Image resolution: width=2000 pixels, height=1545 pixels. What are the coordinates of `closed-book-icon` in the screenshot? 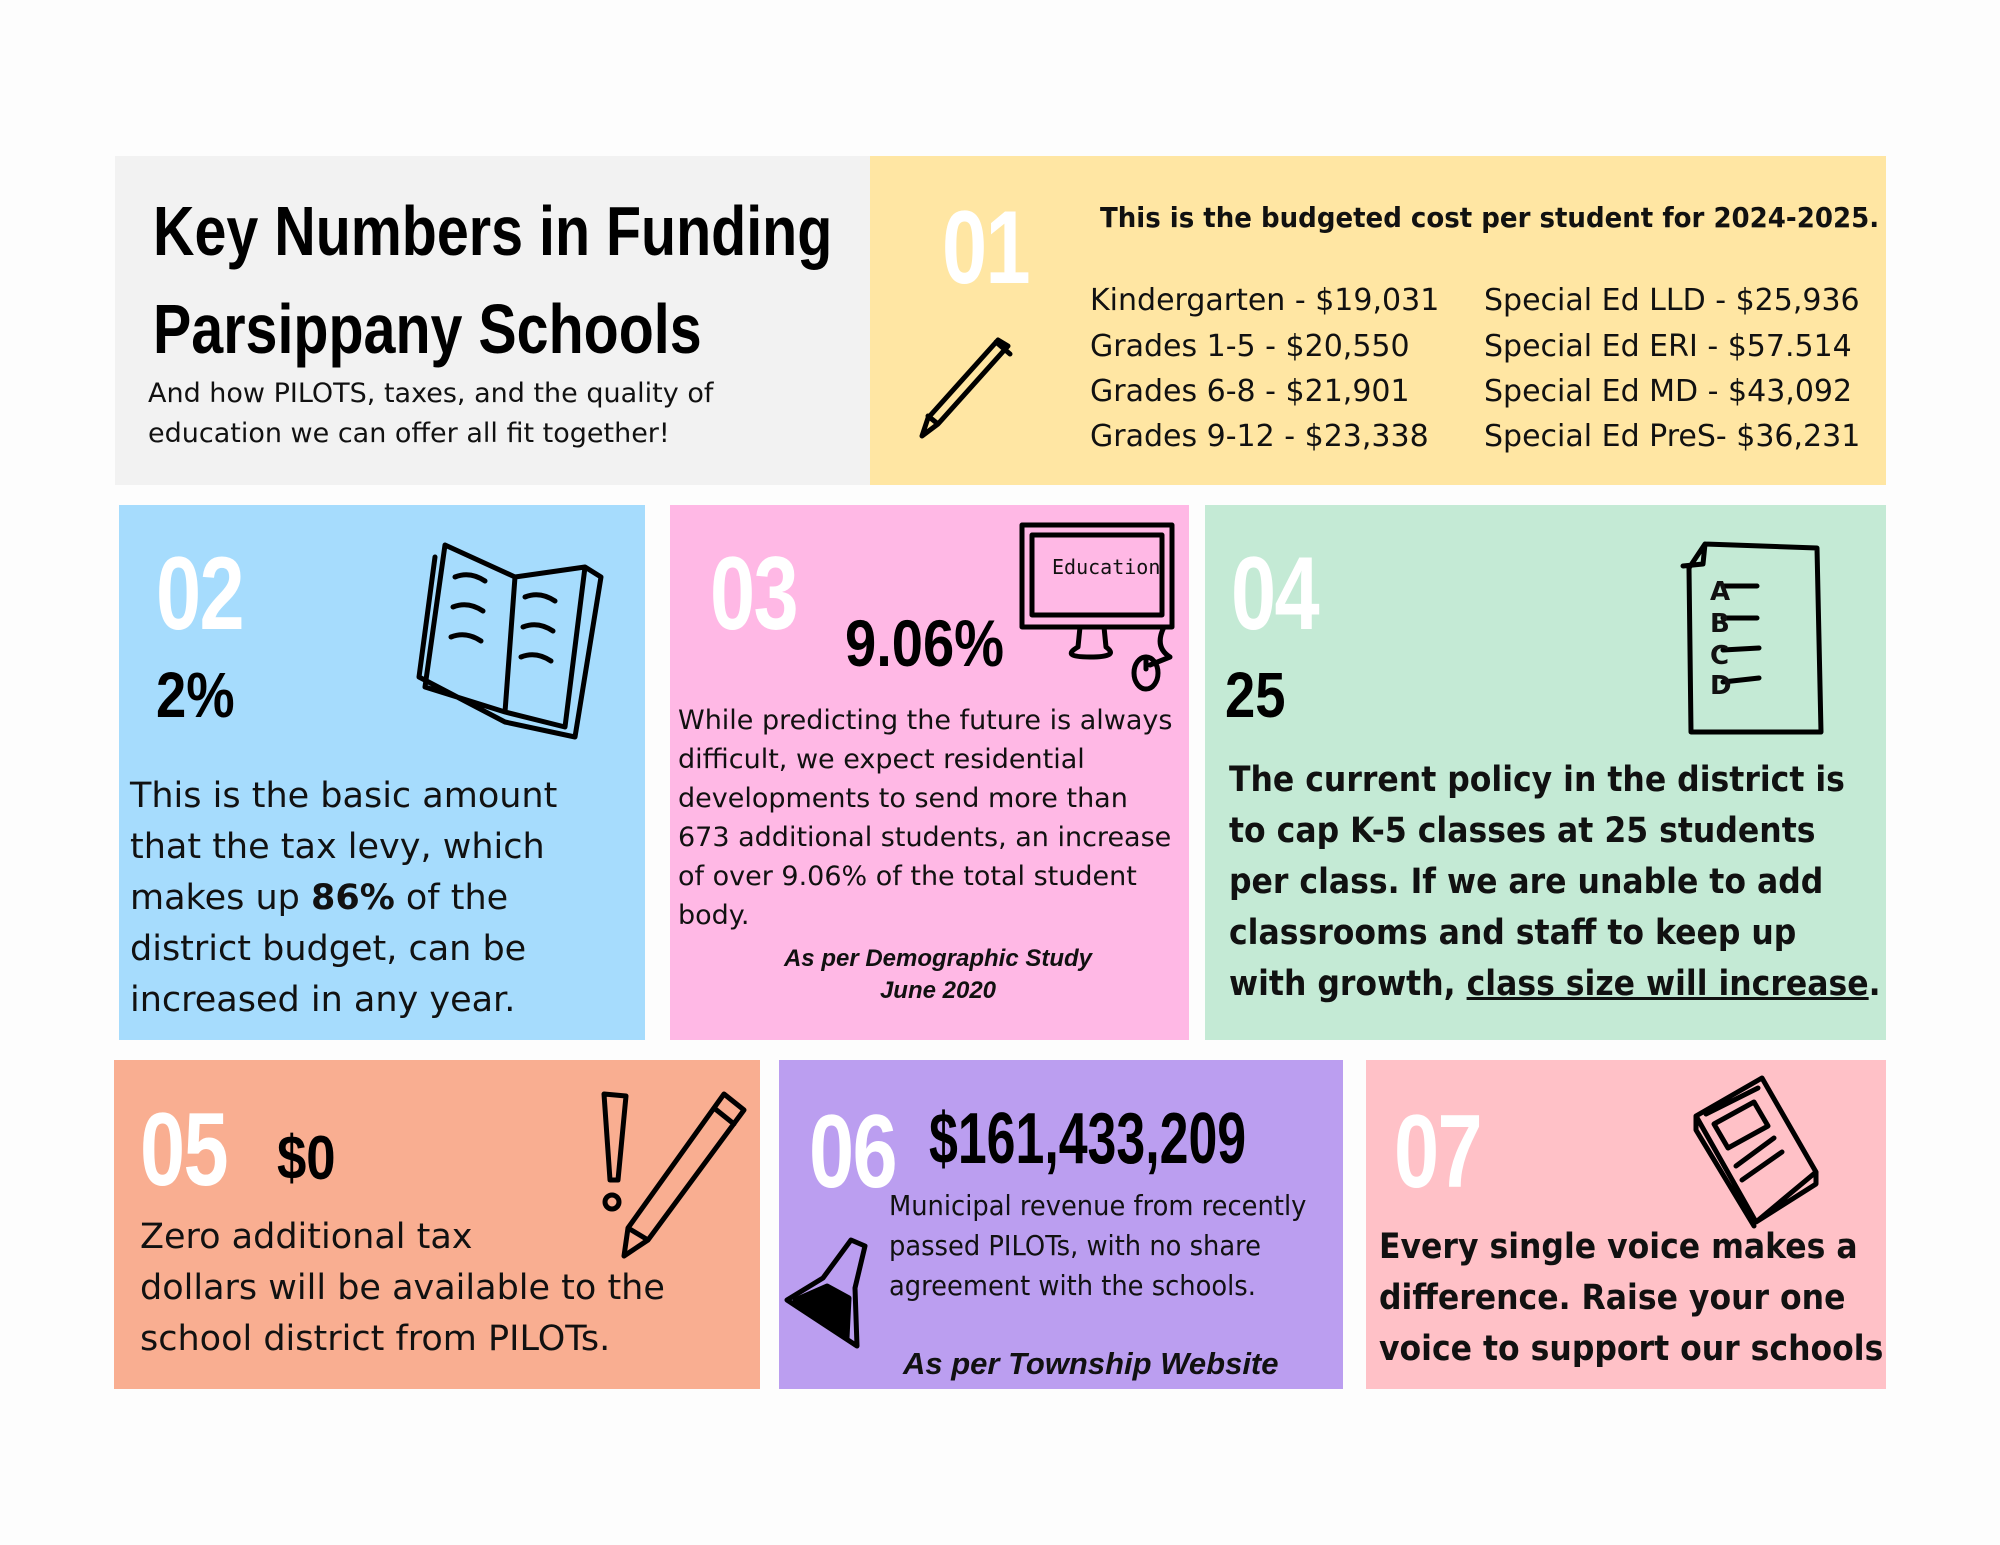 It's located at (1756, 1152).